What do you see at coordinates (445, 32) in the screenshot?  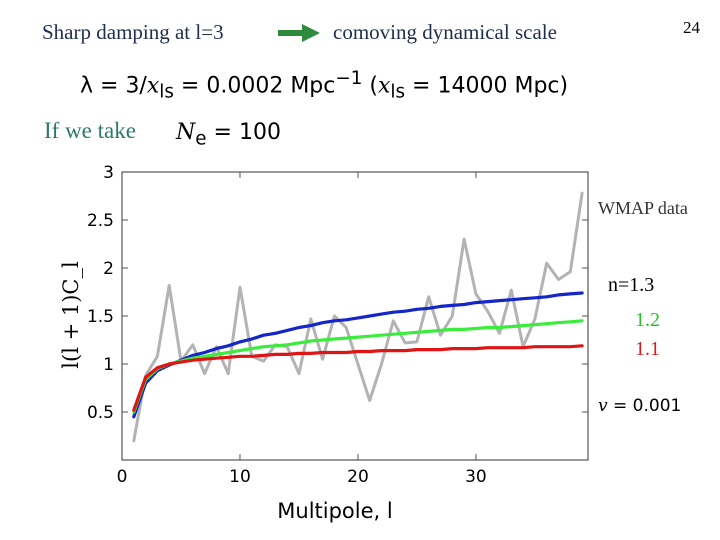 I see `slide-title-right: comoving dynamical scale` at bounding box center [445, 32].